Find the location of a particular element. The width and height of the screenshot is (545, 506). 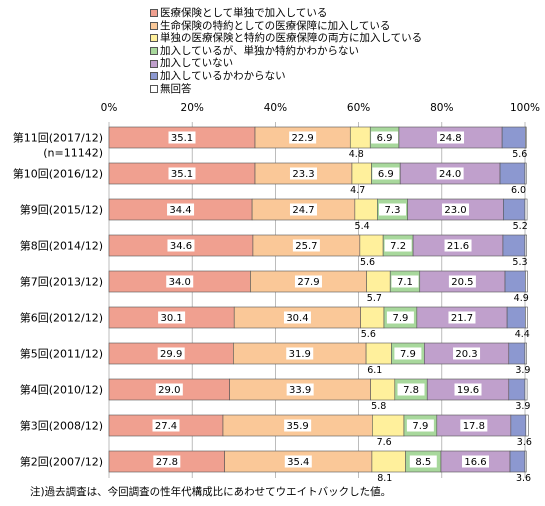

data-label: 34.6 is located at coordinates (181, 246).